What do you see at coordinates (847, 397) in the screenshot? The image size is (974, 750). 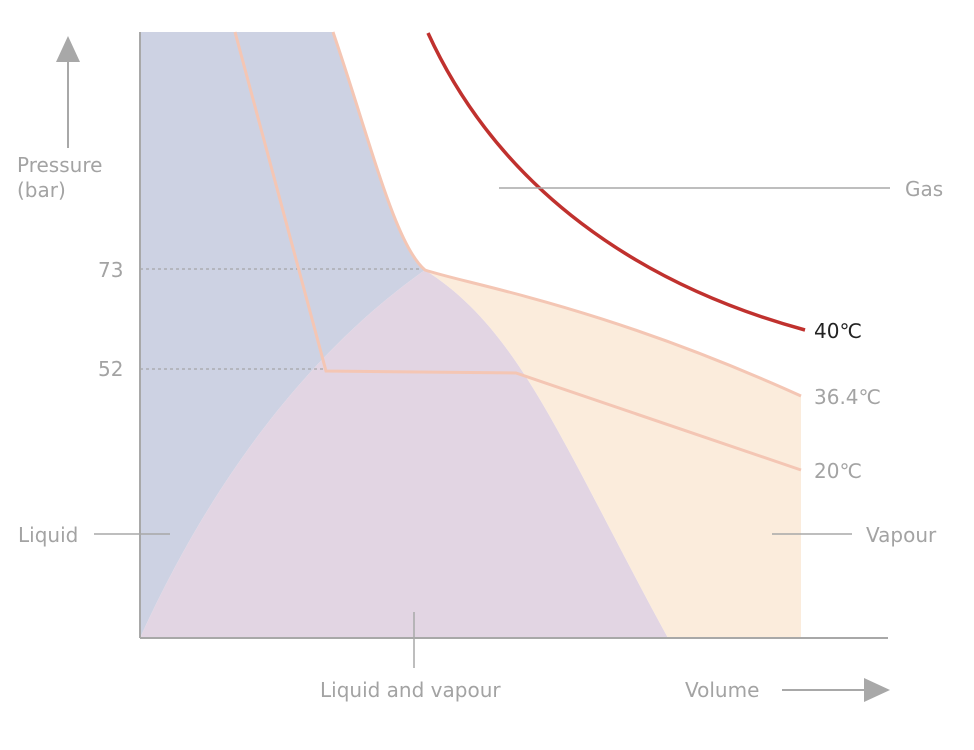 I see `isotherm-36-4-label: 36.4℃` at bounding box center [847, 397].